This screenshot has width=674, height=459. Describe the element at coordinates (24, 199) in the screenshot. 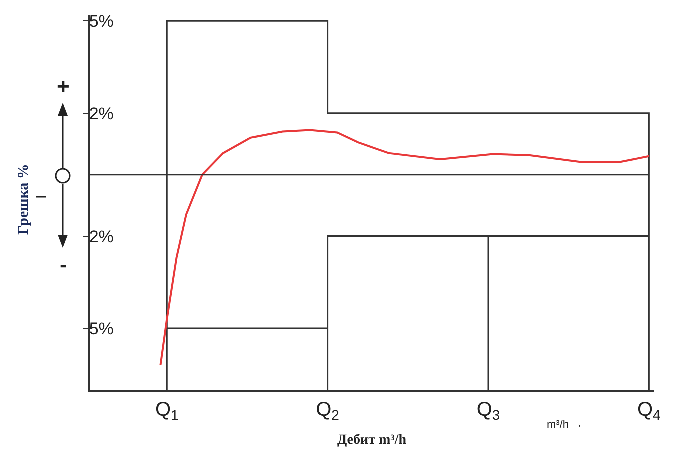

I see `y-axis-title: Грешка %` at that location.